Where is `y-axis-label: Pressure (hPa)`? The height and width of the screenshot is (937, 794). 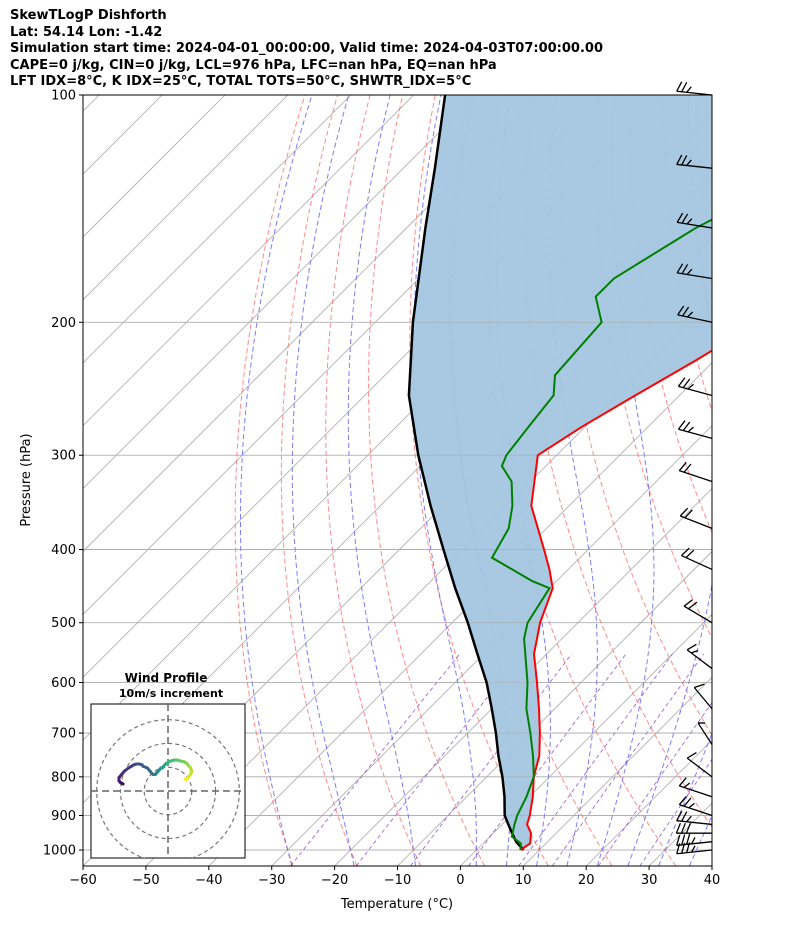
y-axis-label: Pressure (hPa) is located at coordinates (26, 479).